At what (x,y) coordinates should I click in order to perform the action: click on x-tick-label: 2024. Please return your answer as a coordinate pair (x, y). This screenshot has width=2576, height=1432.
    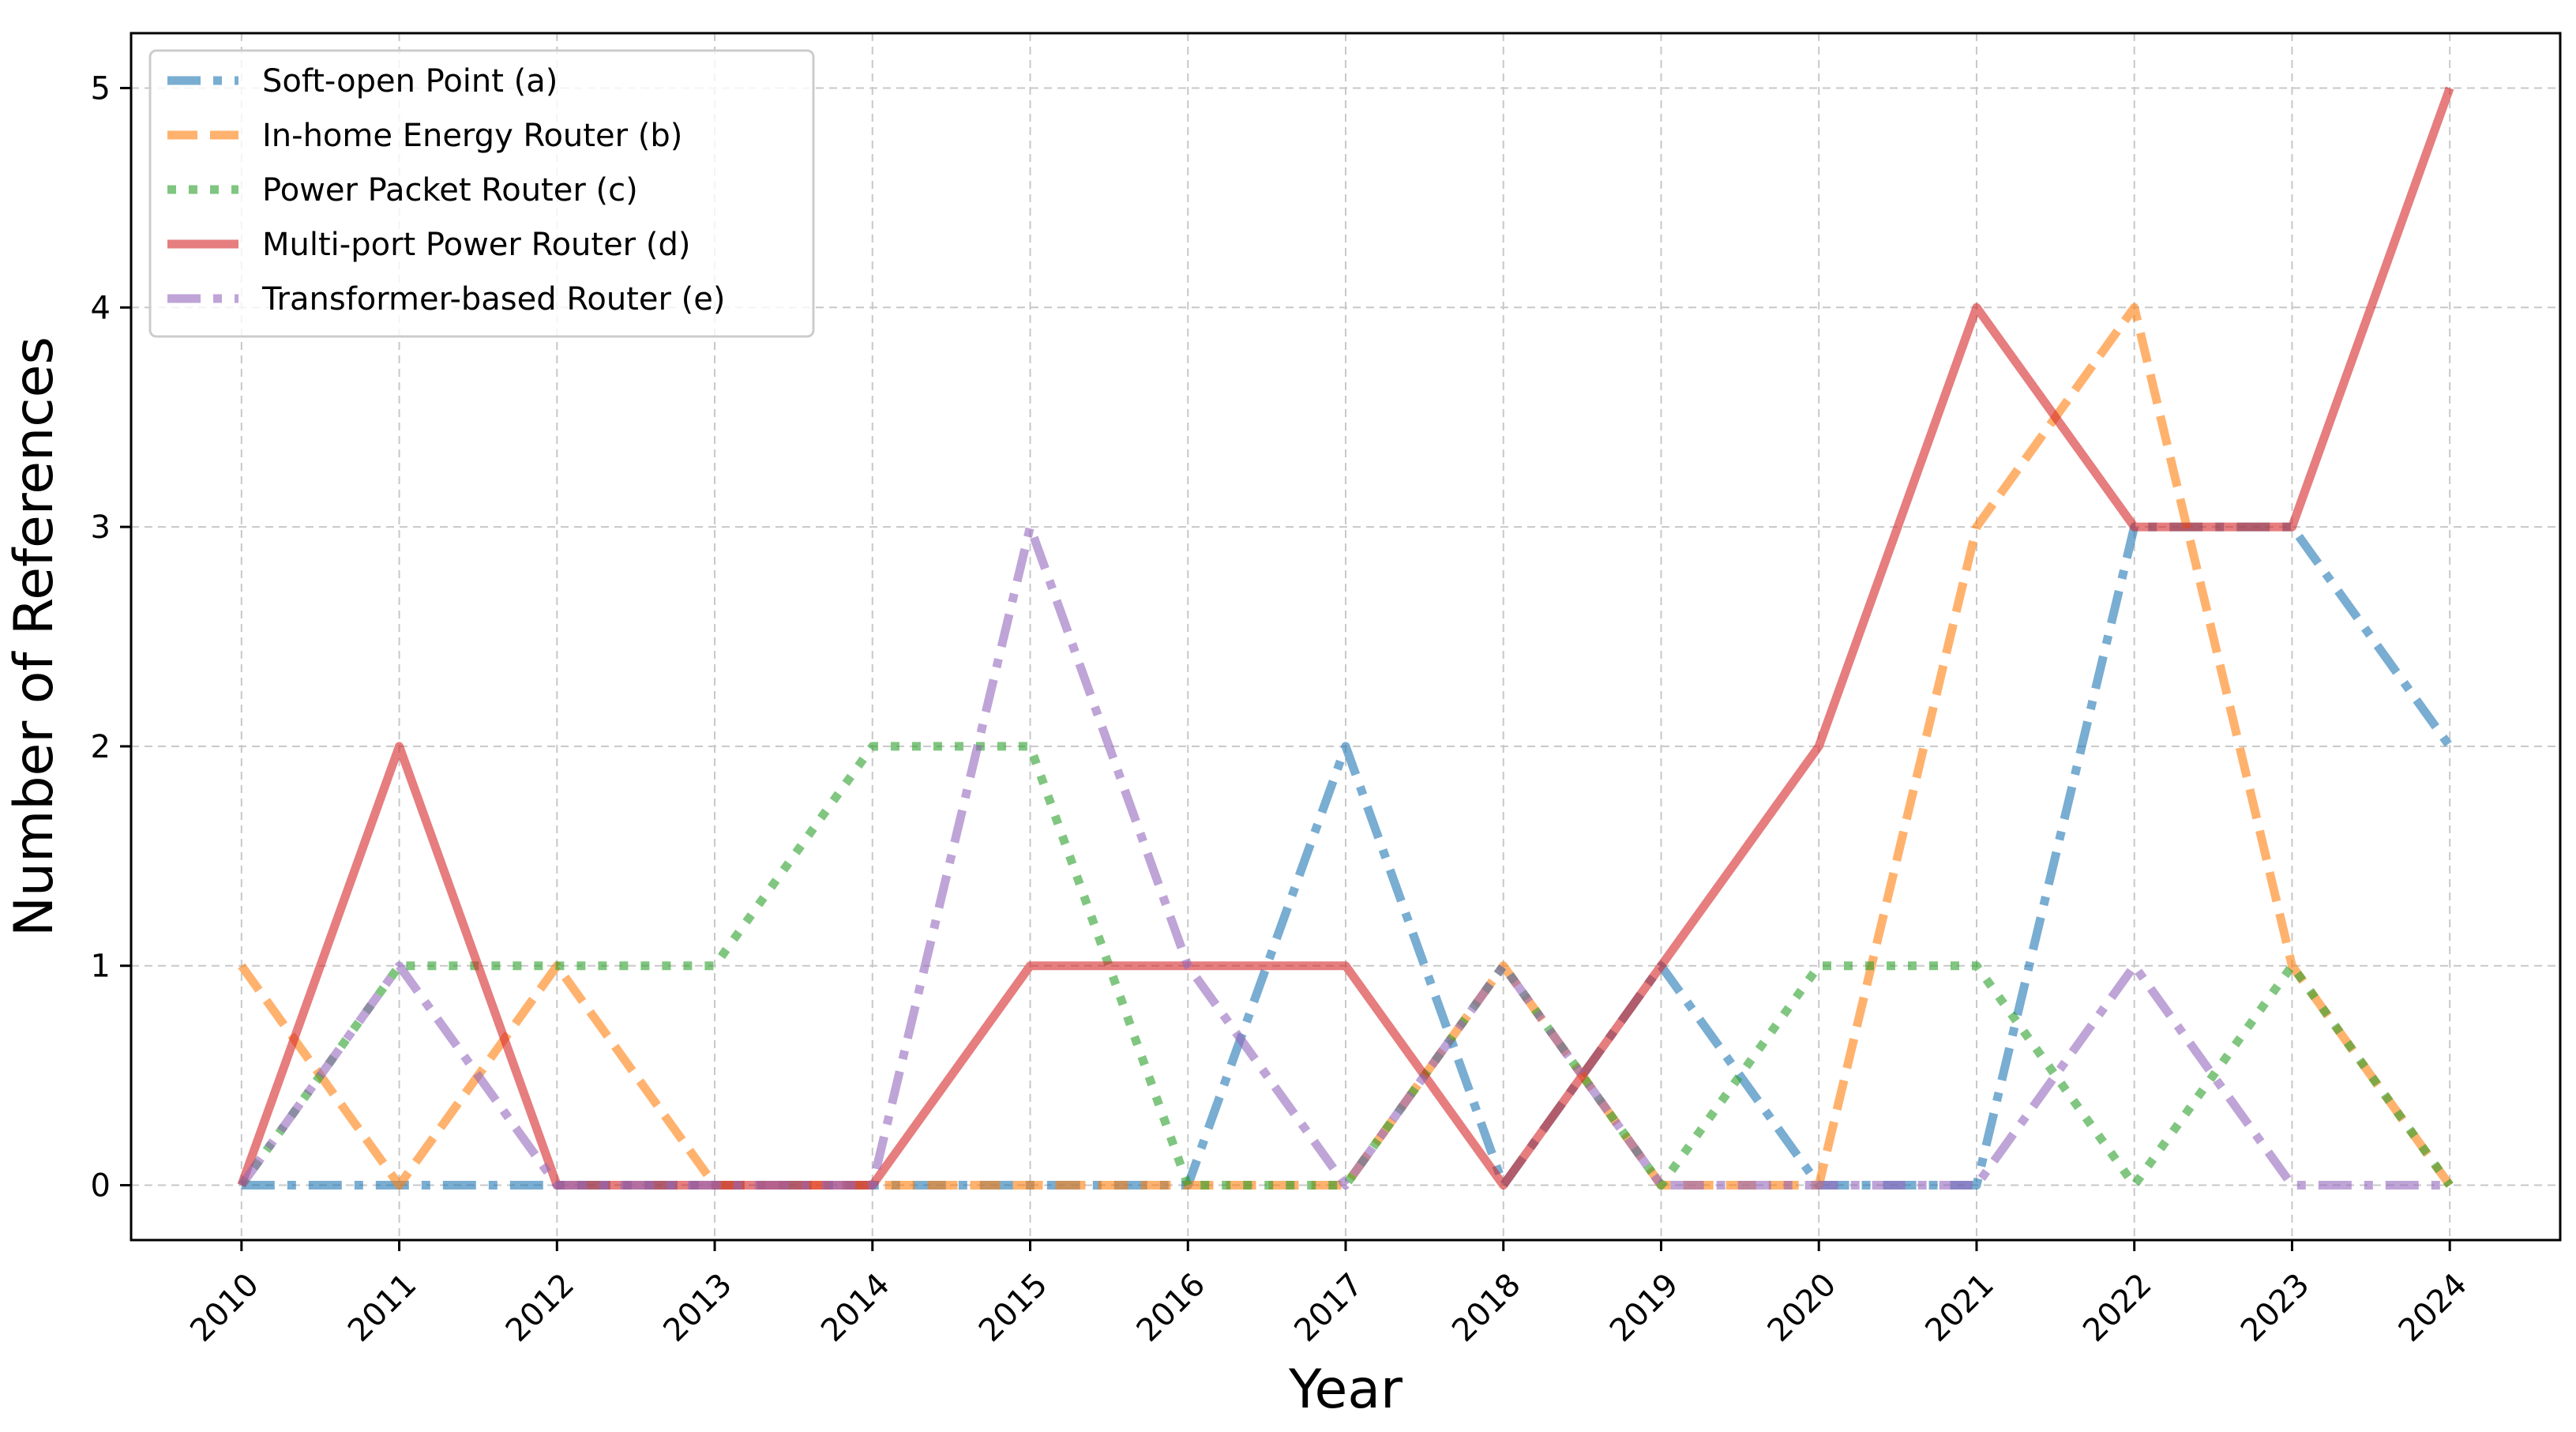
    Looking at the image, I should click on (2433, 1307).